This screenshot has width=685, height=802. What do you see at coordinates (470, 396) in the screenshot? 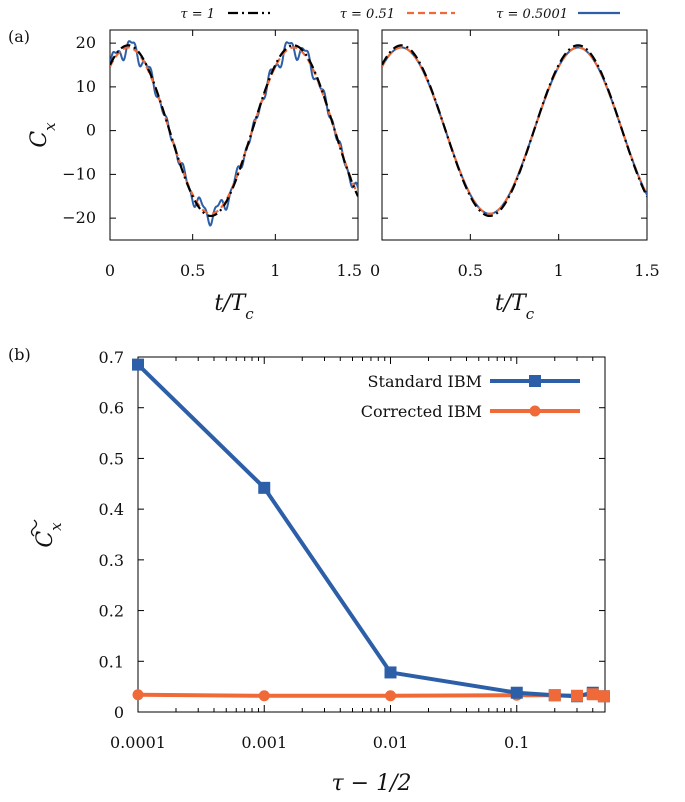
I see `legend-b: Standard IBM Corrected IBM` at bounding box center [470, 396].